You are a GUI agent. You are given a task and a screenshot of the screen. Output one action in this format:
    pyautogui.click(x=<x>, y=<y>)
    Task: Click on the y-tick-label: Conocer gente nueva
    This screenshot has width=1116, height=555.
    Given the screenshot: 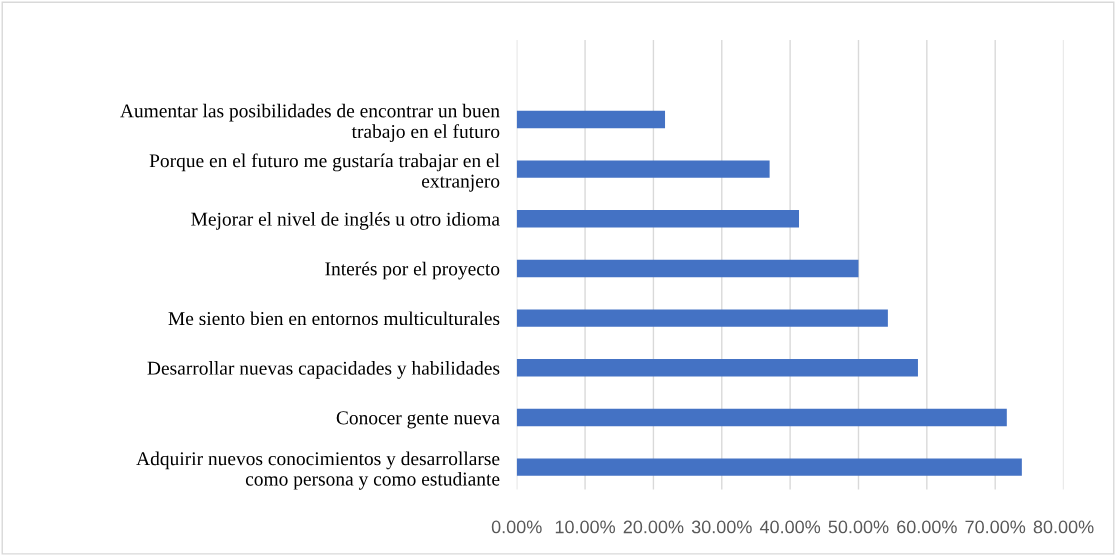 What is the action you would take?
    pyautogui.click(x=418, y=420)
    